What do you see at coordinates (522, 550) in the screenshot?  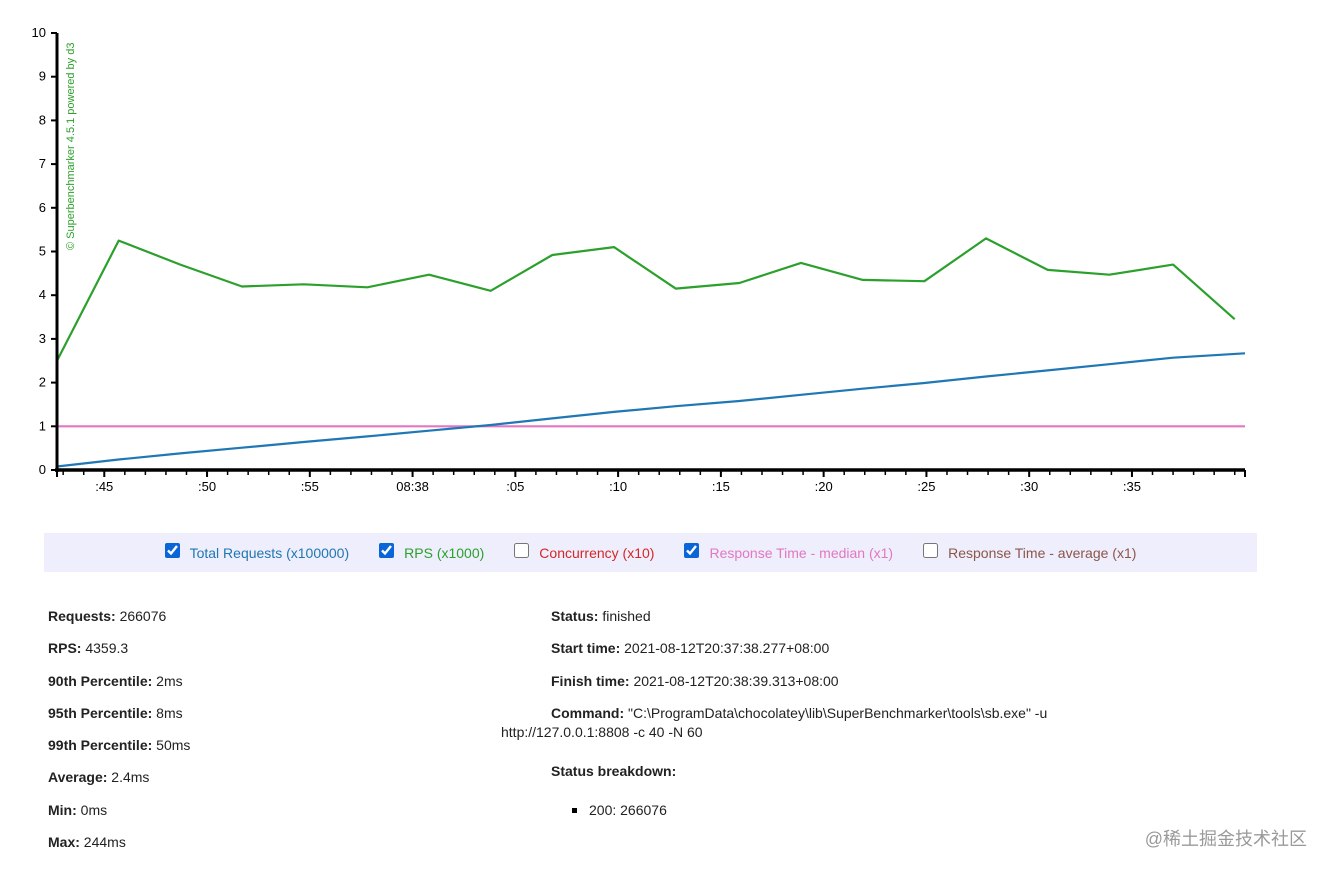 I see `concurrency-checkbox` at bounding box center [522, 550].